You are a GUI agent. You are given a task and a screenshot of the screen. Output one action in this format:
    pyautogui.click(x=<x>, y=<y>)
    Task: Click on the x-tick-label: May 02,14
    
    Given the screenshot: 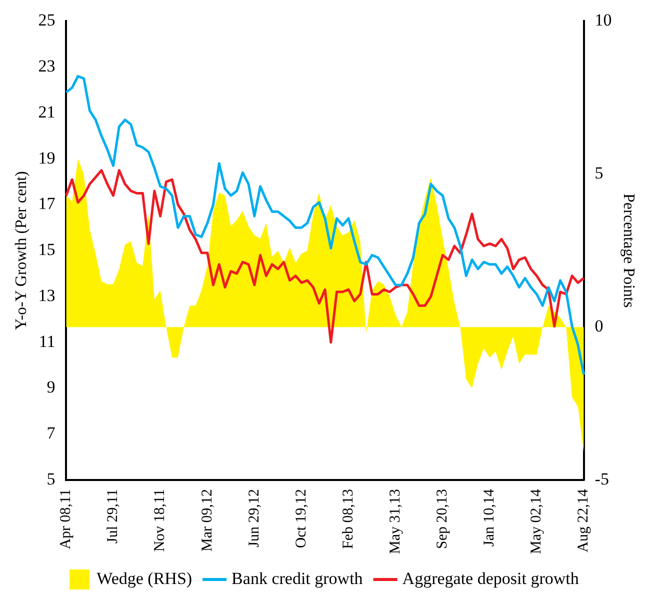 What is the action you would take?
    pyautogui.click(x=536, y=521)
    